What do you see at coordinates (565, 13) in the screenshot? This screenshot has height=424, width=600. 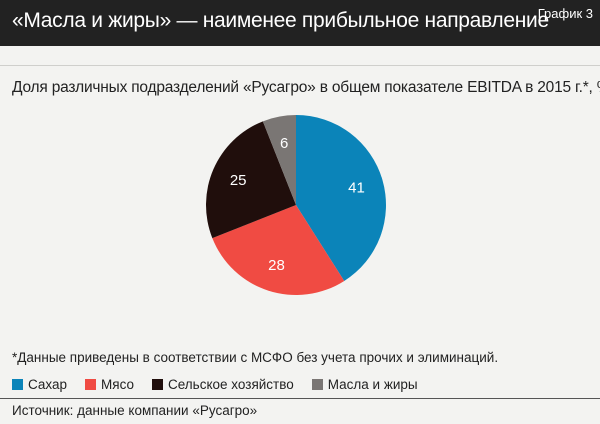 I see `chart-number-tag: График 3` at bounding box center [565, 13].